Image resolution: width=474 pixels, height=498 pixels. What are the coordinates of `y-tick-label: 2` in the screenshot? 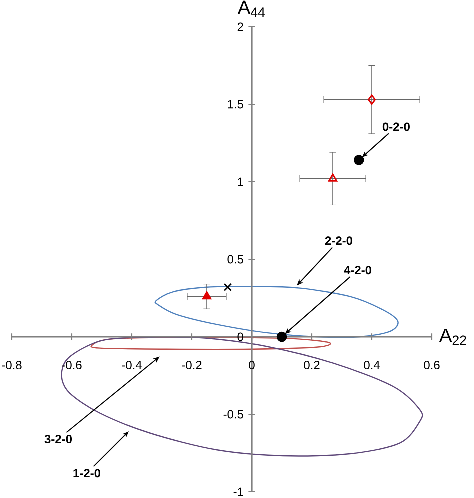 It's located at (241, 27).